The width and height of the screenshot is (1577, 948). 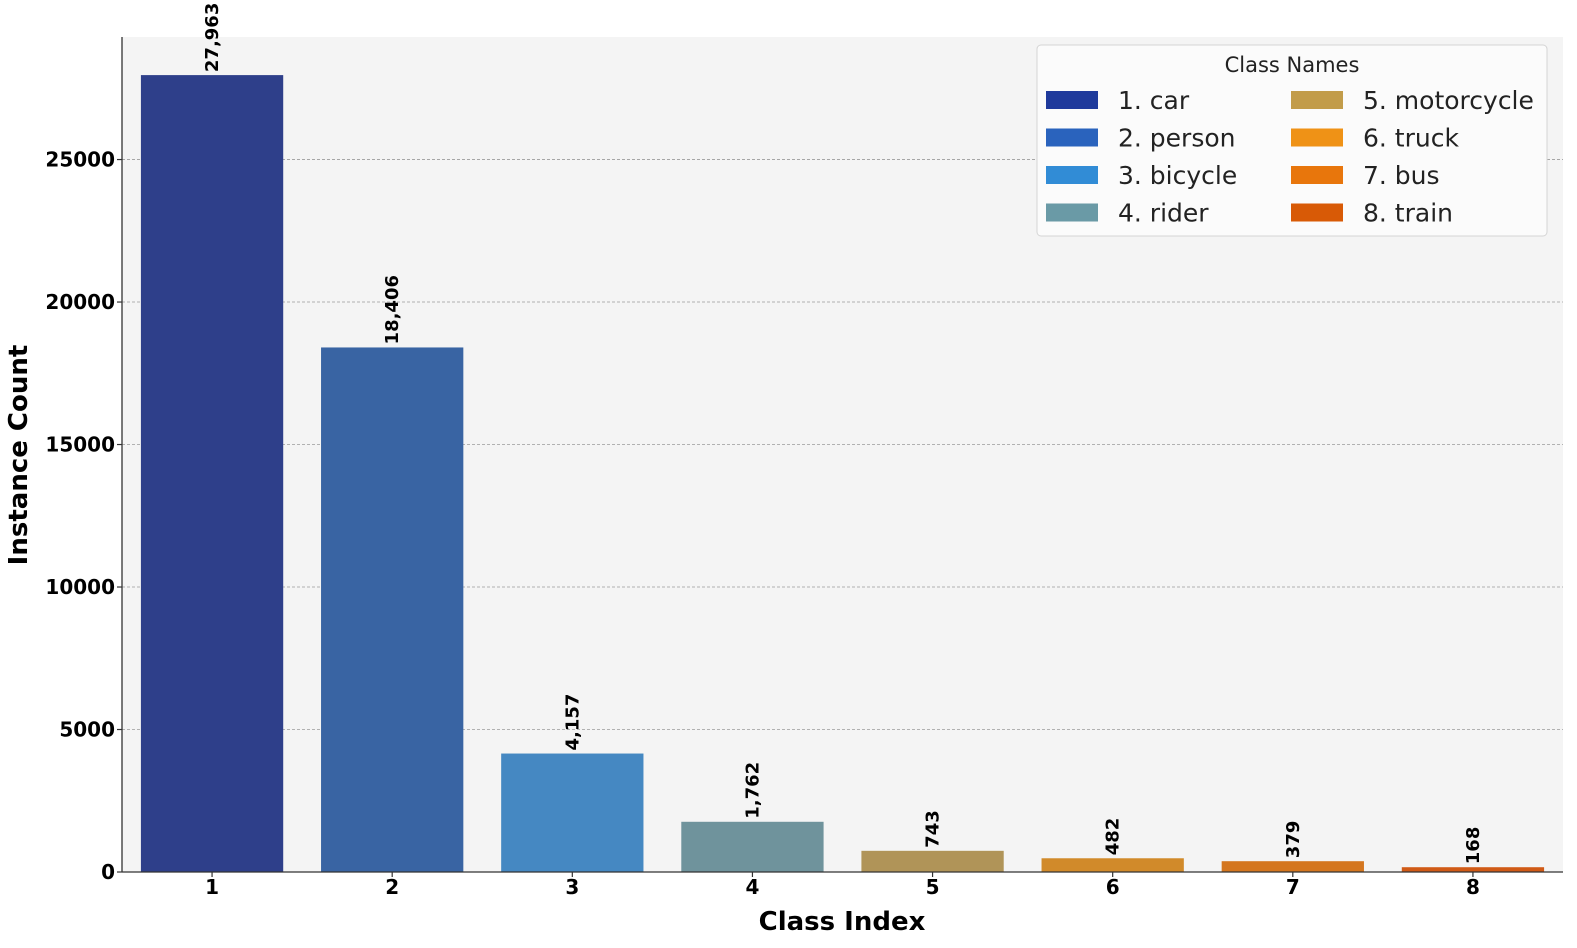 I want to click on y-axis-title: Instance Count, so click(x=19, y=455).